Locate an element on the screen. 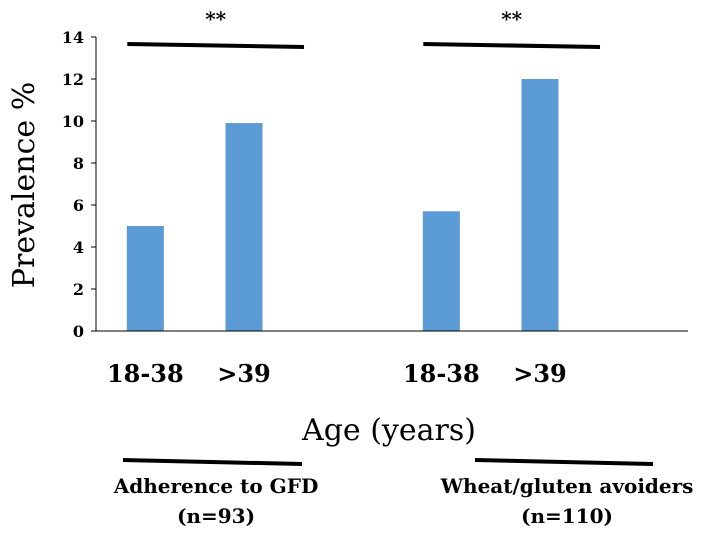 Image resolution: width=707 pixels, height=533 pixels. y-tick-label: 12 is located at coordinates (73, 79).